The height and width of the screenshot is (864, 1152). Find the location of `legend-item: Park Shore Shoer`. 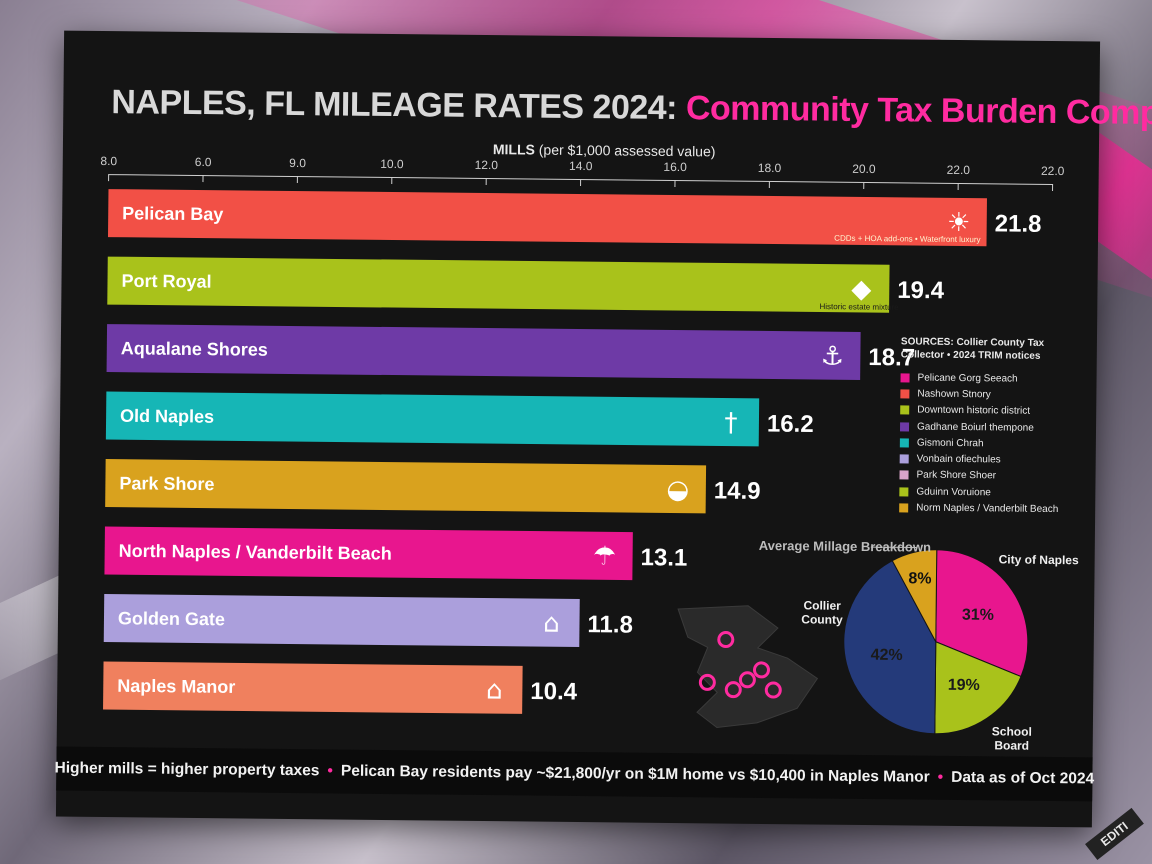

legend-item: Park Shore Shoer is located at coordinates (989, 476).